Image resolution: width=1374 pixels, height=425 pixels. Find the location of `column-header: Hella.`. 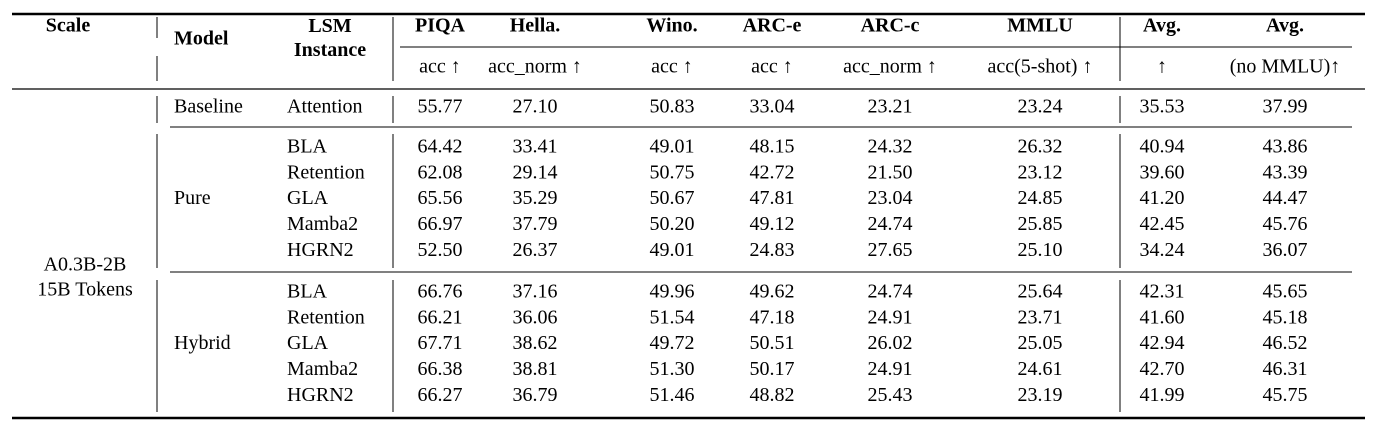

column-header: Hella. is located at coordinates (535, 26).